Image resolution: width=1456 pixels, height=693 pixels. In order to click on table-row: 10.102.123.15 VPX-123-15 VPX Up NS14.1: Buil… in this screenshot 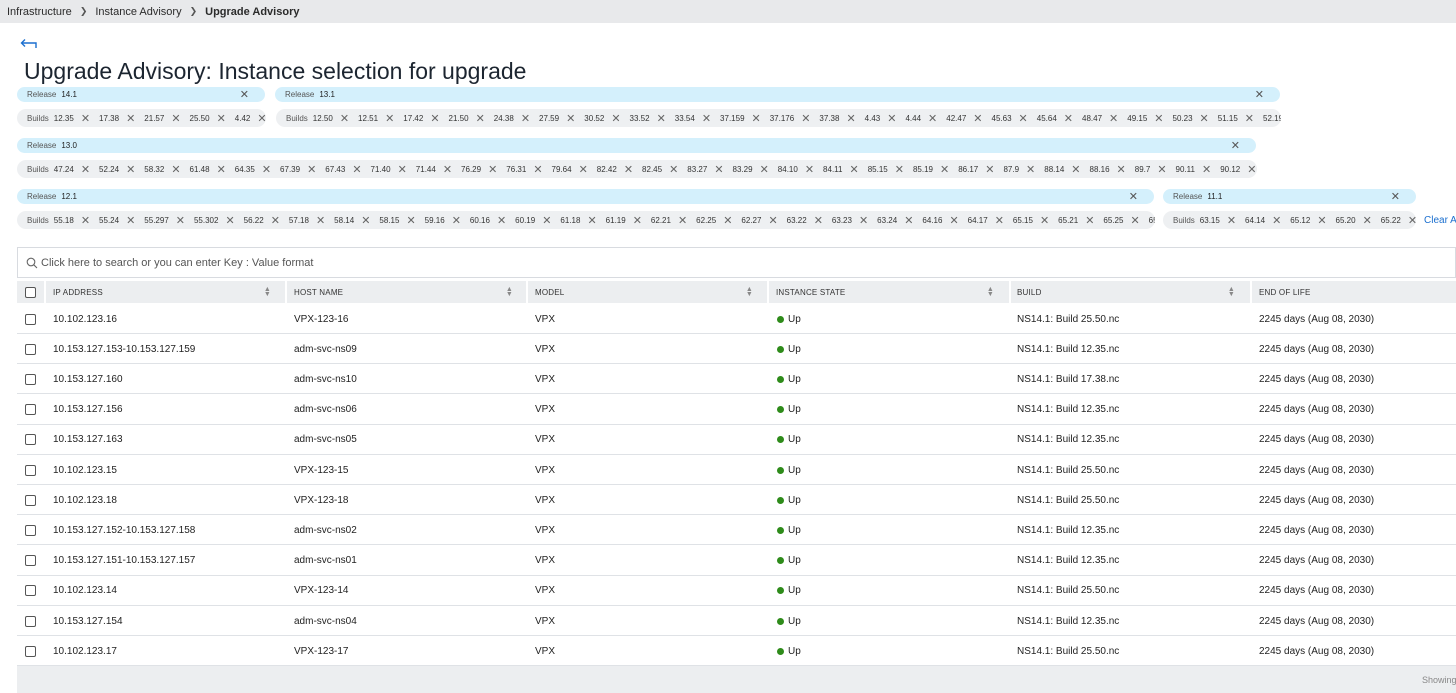, I will do `click(736, 470)`.